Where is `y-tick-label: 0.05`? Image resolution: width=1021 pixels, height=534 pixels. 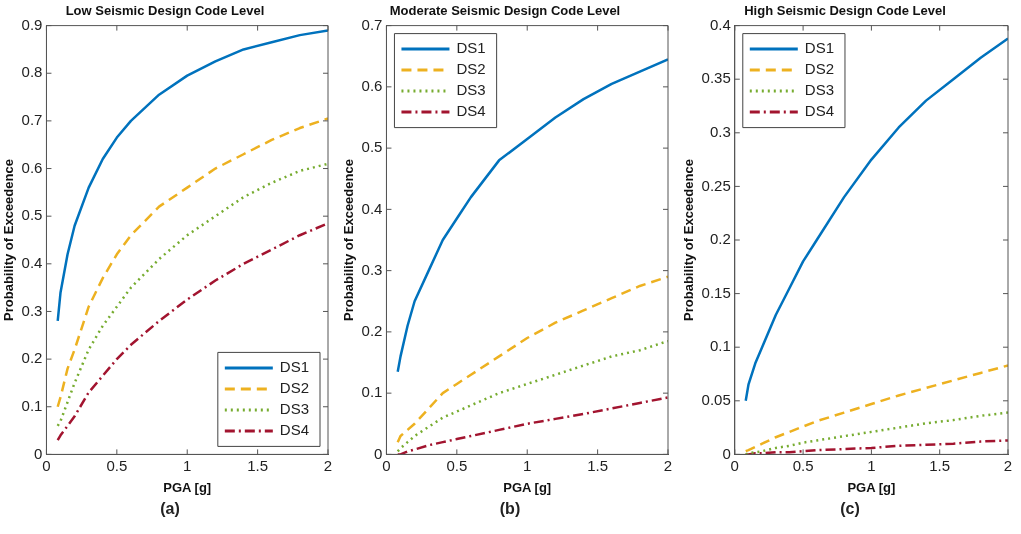
y-tick-label: 0.05 is located at coordinates (716, 399).